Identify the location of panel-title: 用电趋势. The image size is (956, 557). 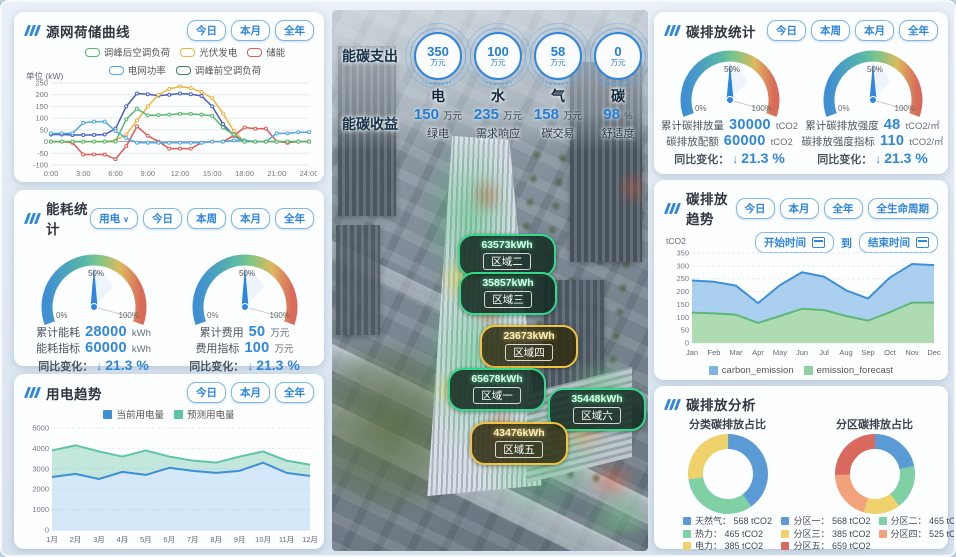
(74, 394).